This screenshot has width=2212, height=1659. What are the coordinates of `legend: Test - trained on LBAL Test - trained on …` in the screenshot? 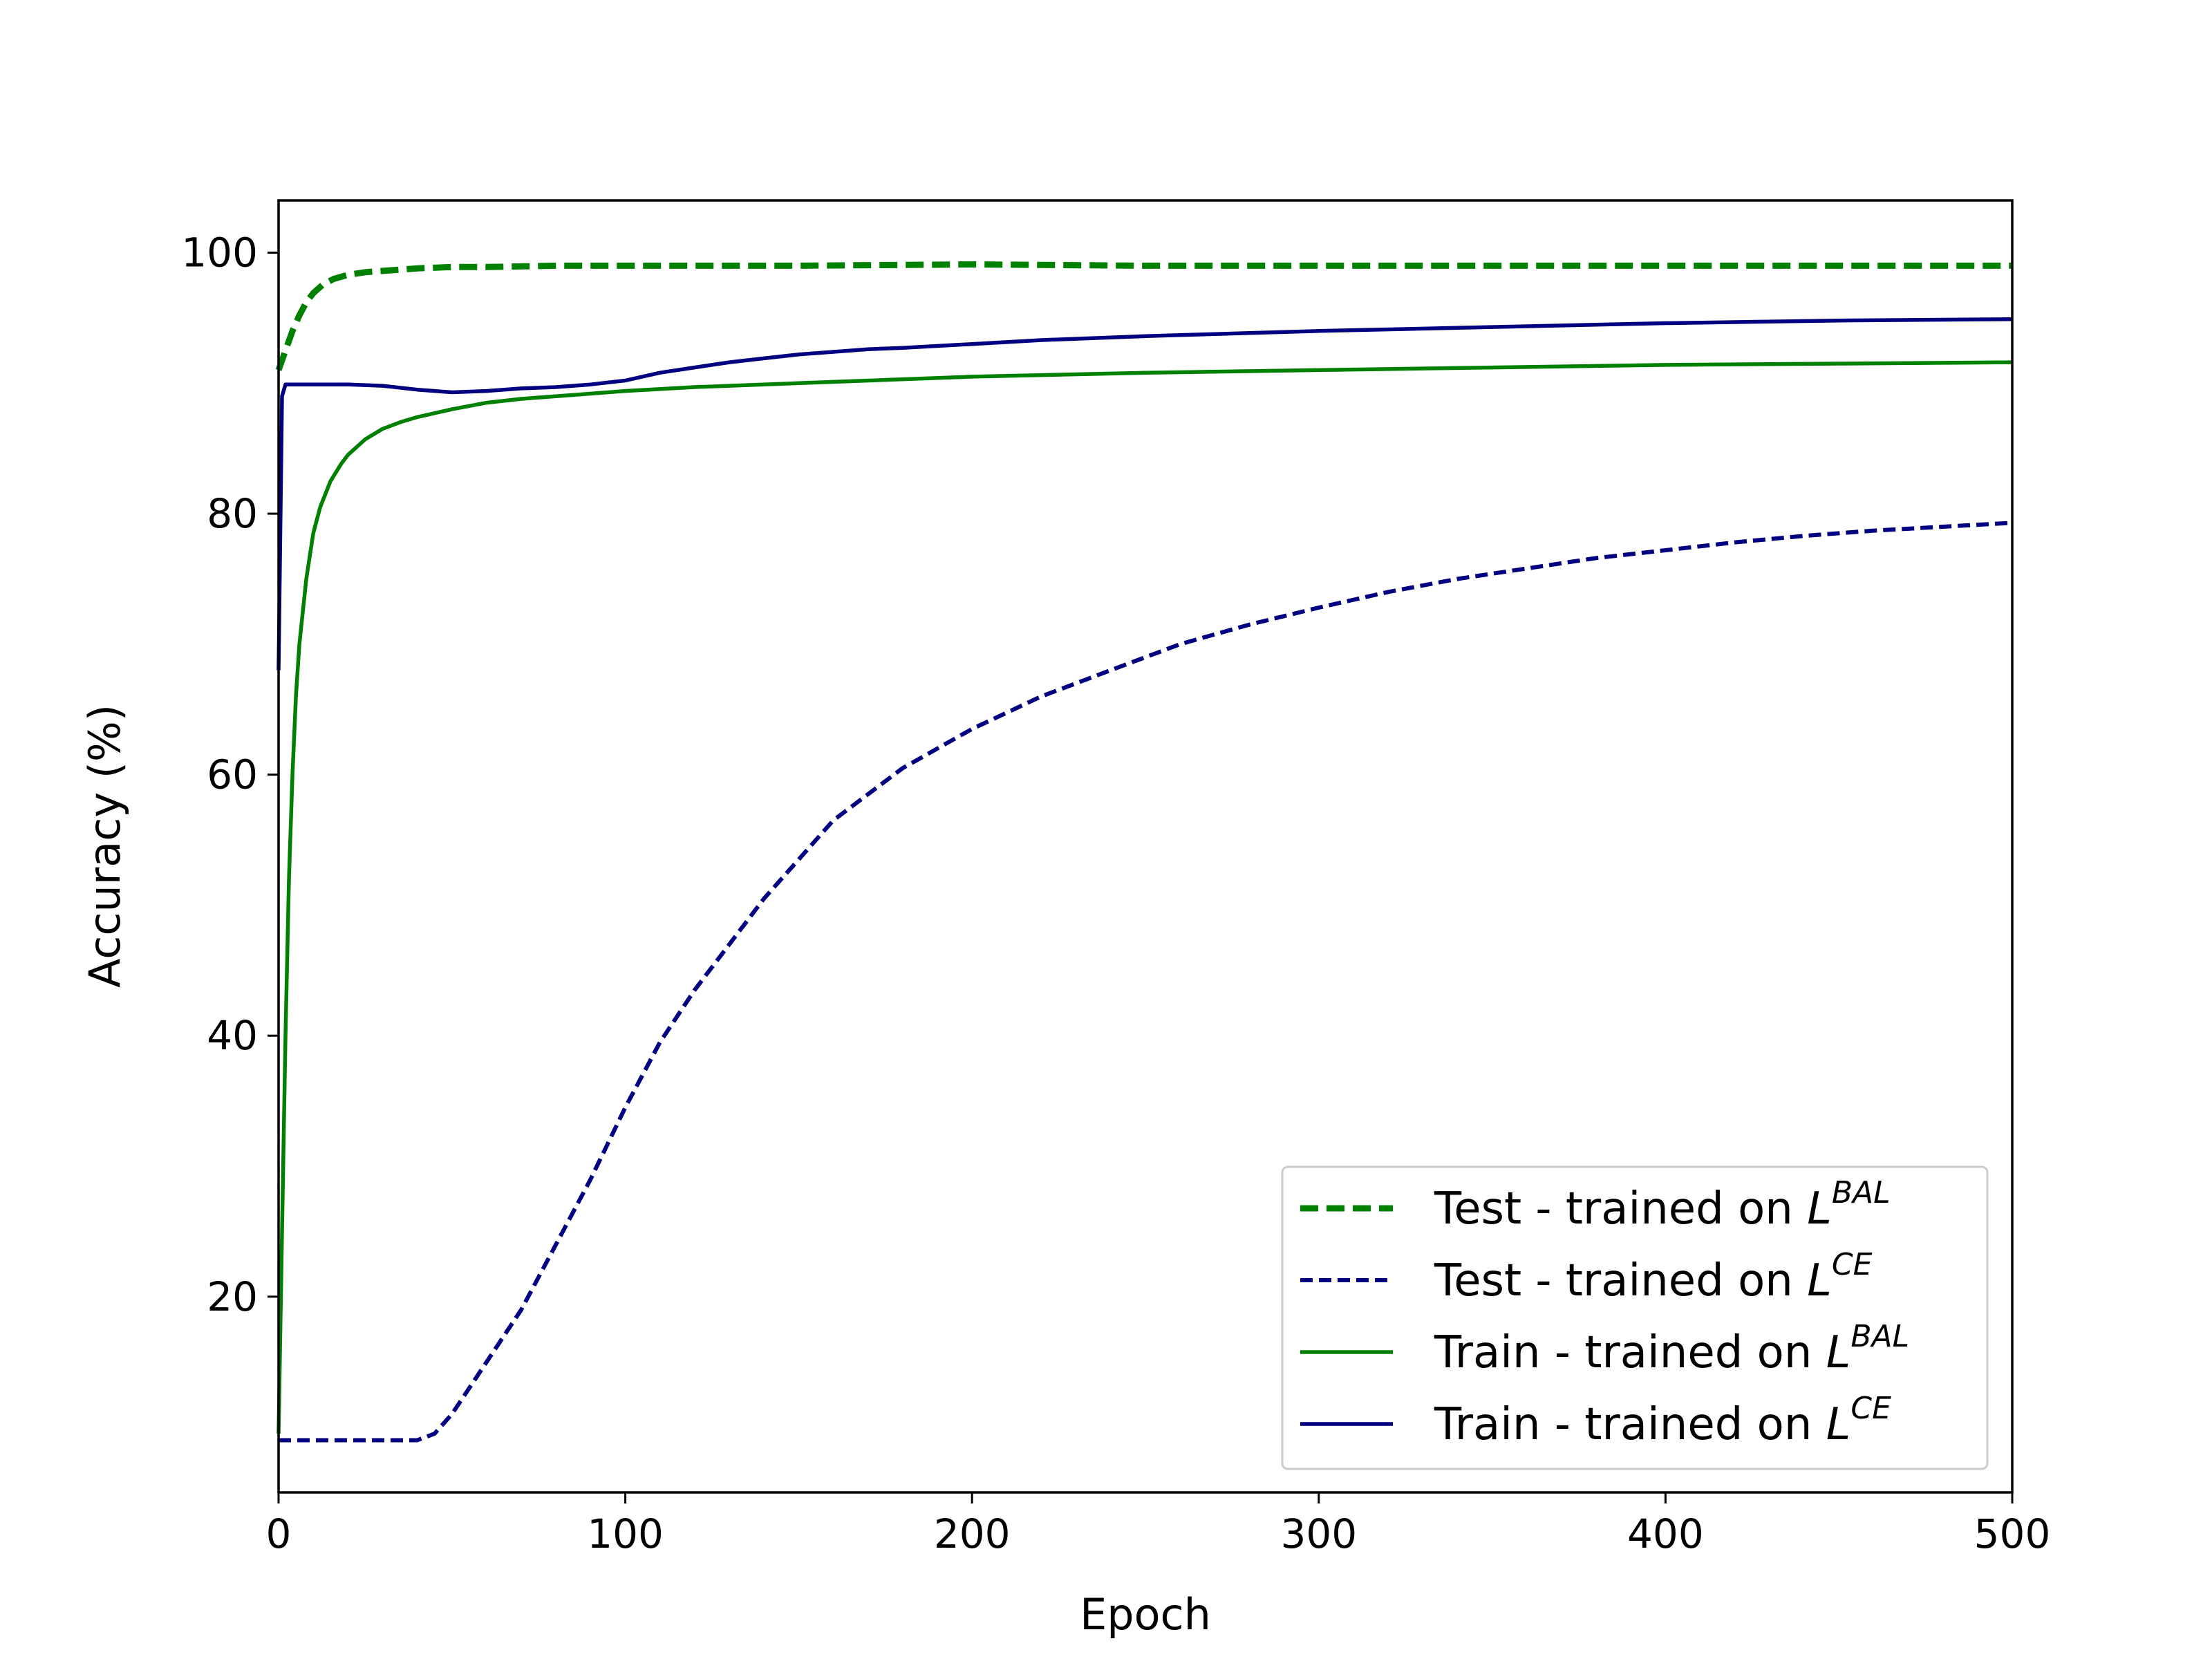 It's located at (1635, 1317).